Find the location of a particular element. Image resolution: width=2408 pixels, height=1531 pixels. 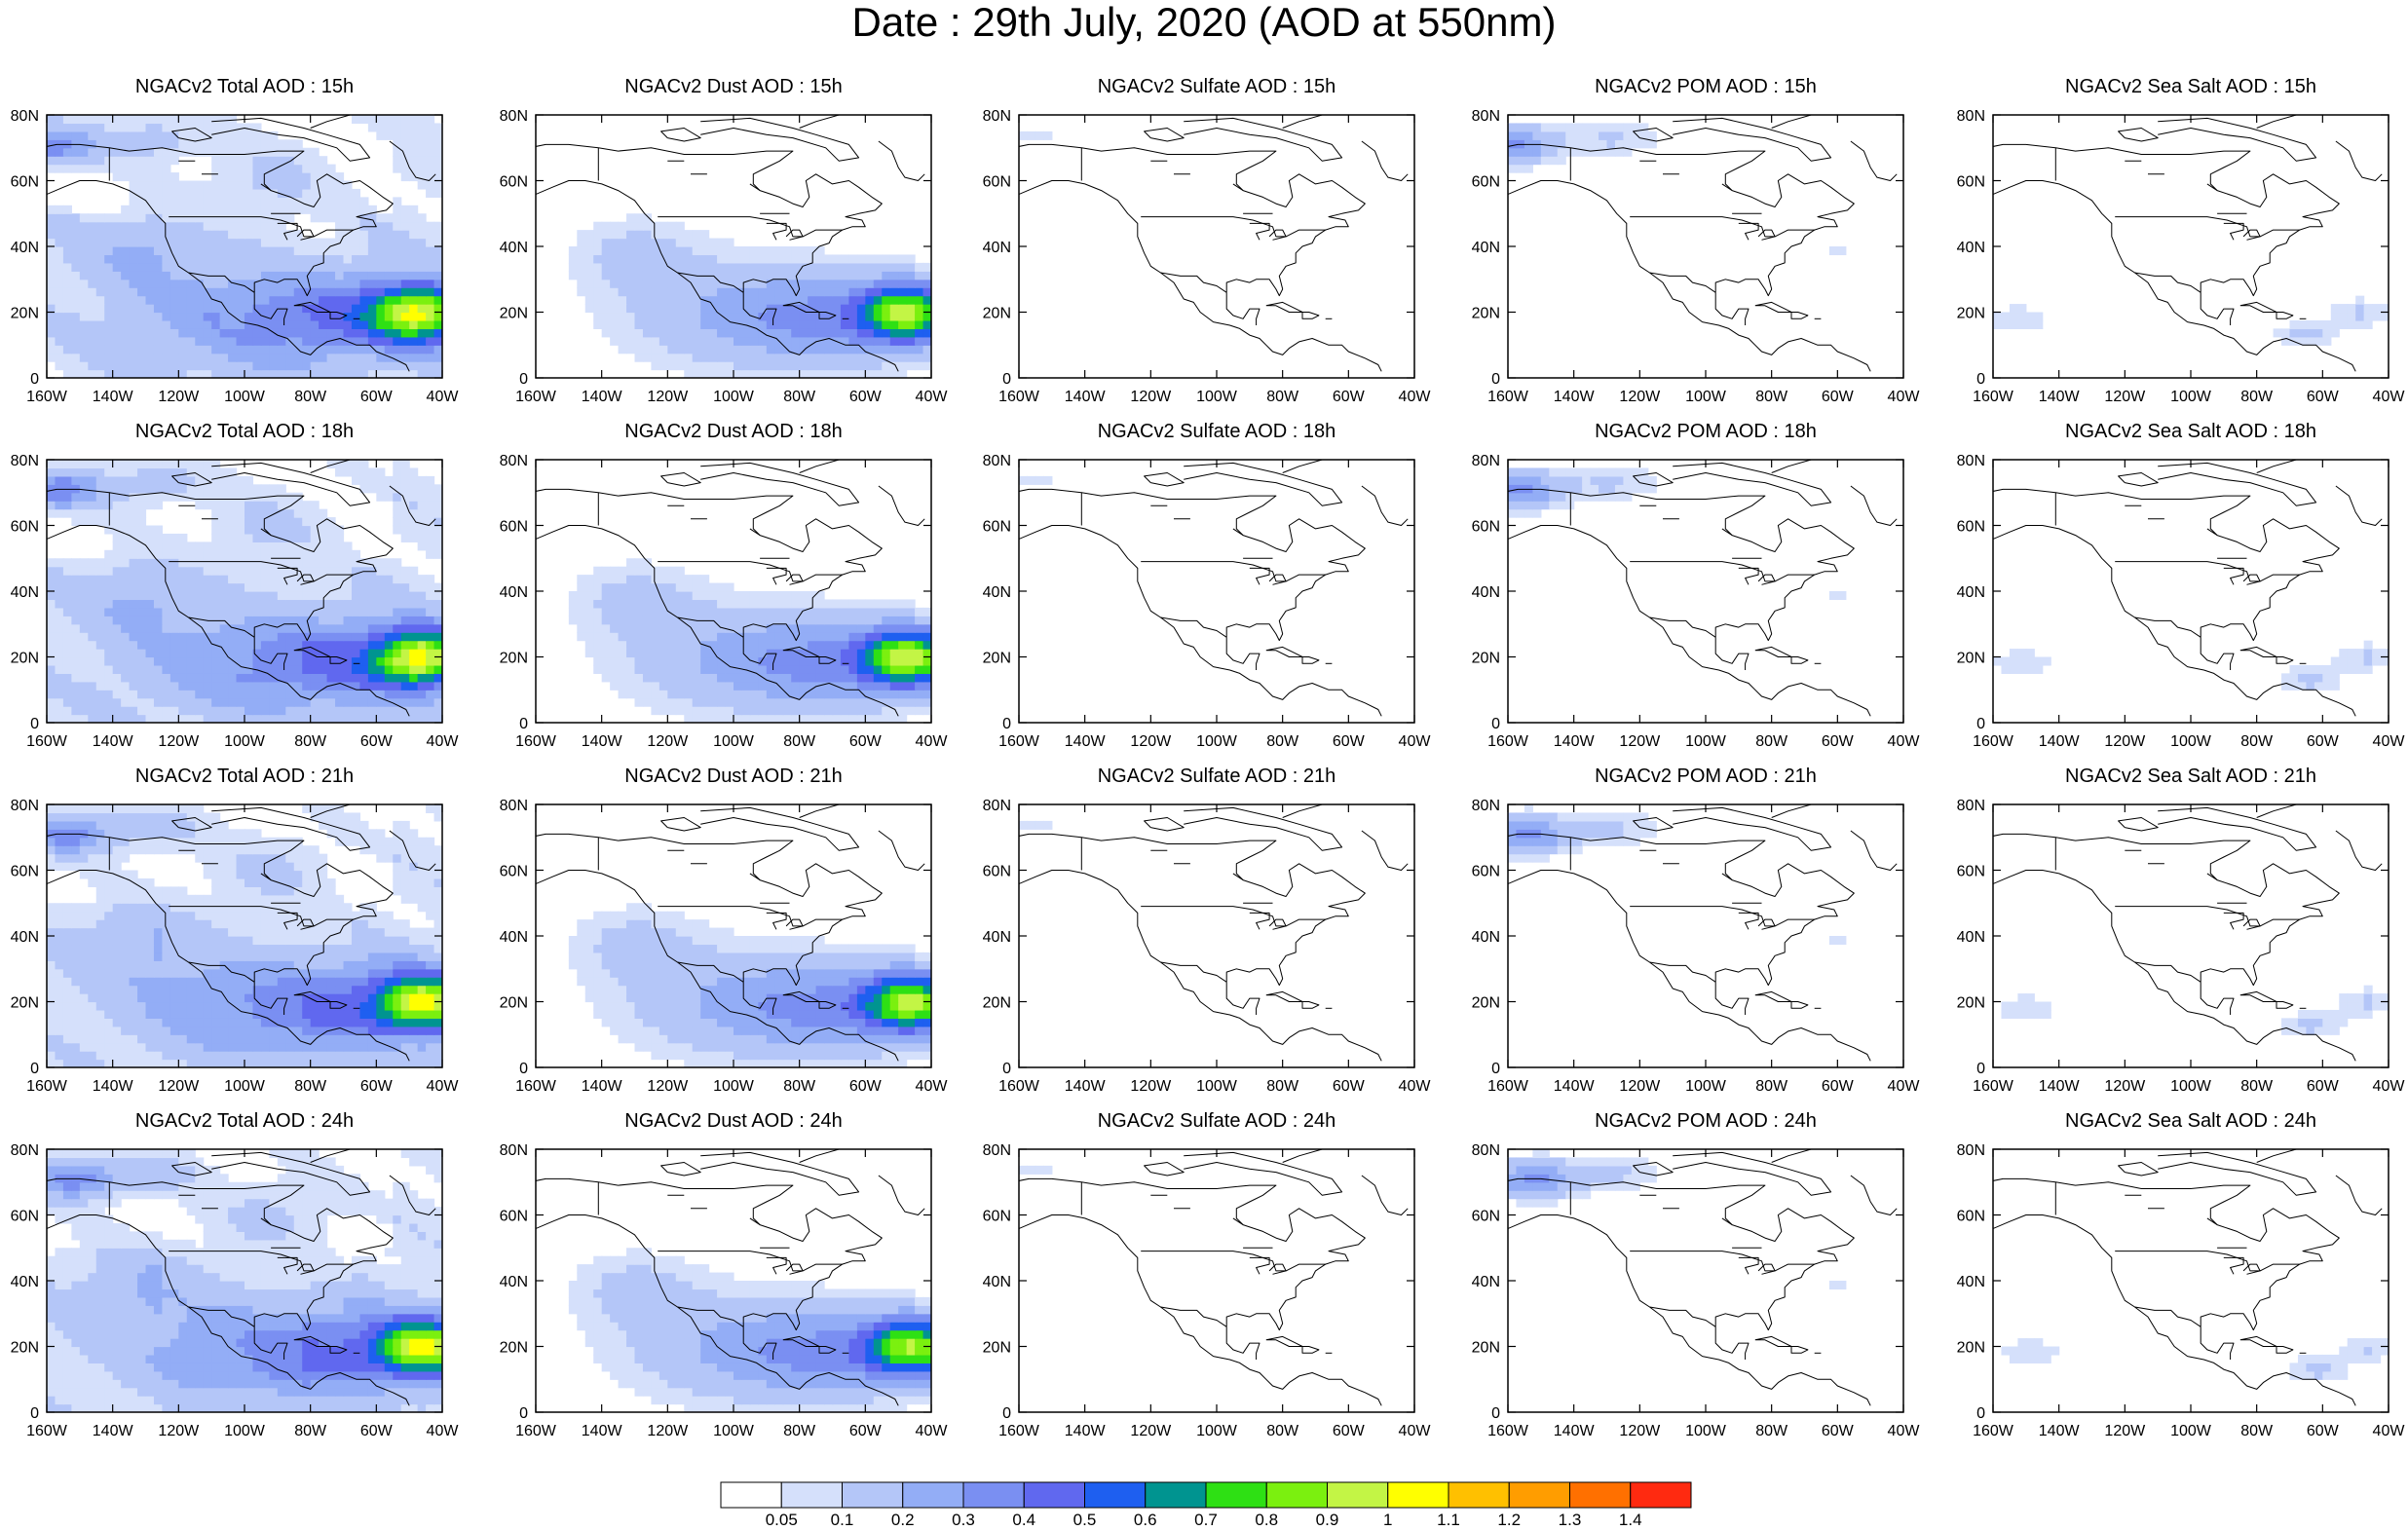

x-tick-label: 40W is located at coordinates (2389, 397).